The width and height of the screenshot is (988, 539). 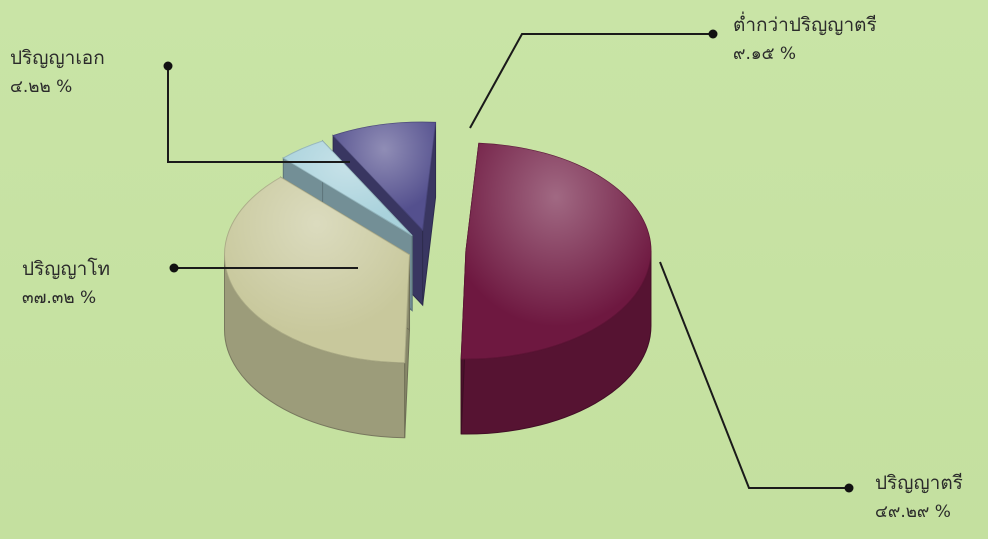 I want to click on label-below-bachelor-value: ๙.๑๕ %, so click(x=765, y=53).